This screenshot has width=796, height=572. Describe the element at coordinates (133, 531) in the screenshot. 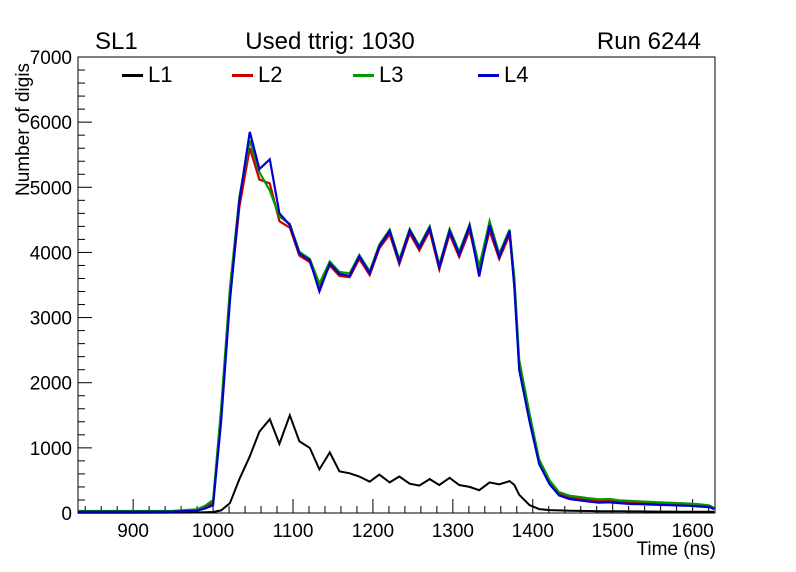

I see `x-tick-label: 900` at that location.